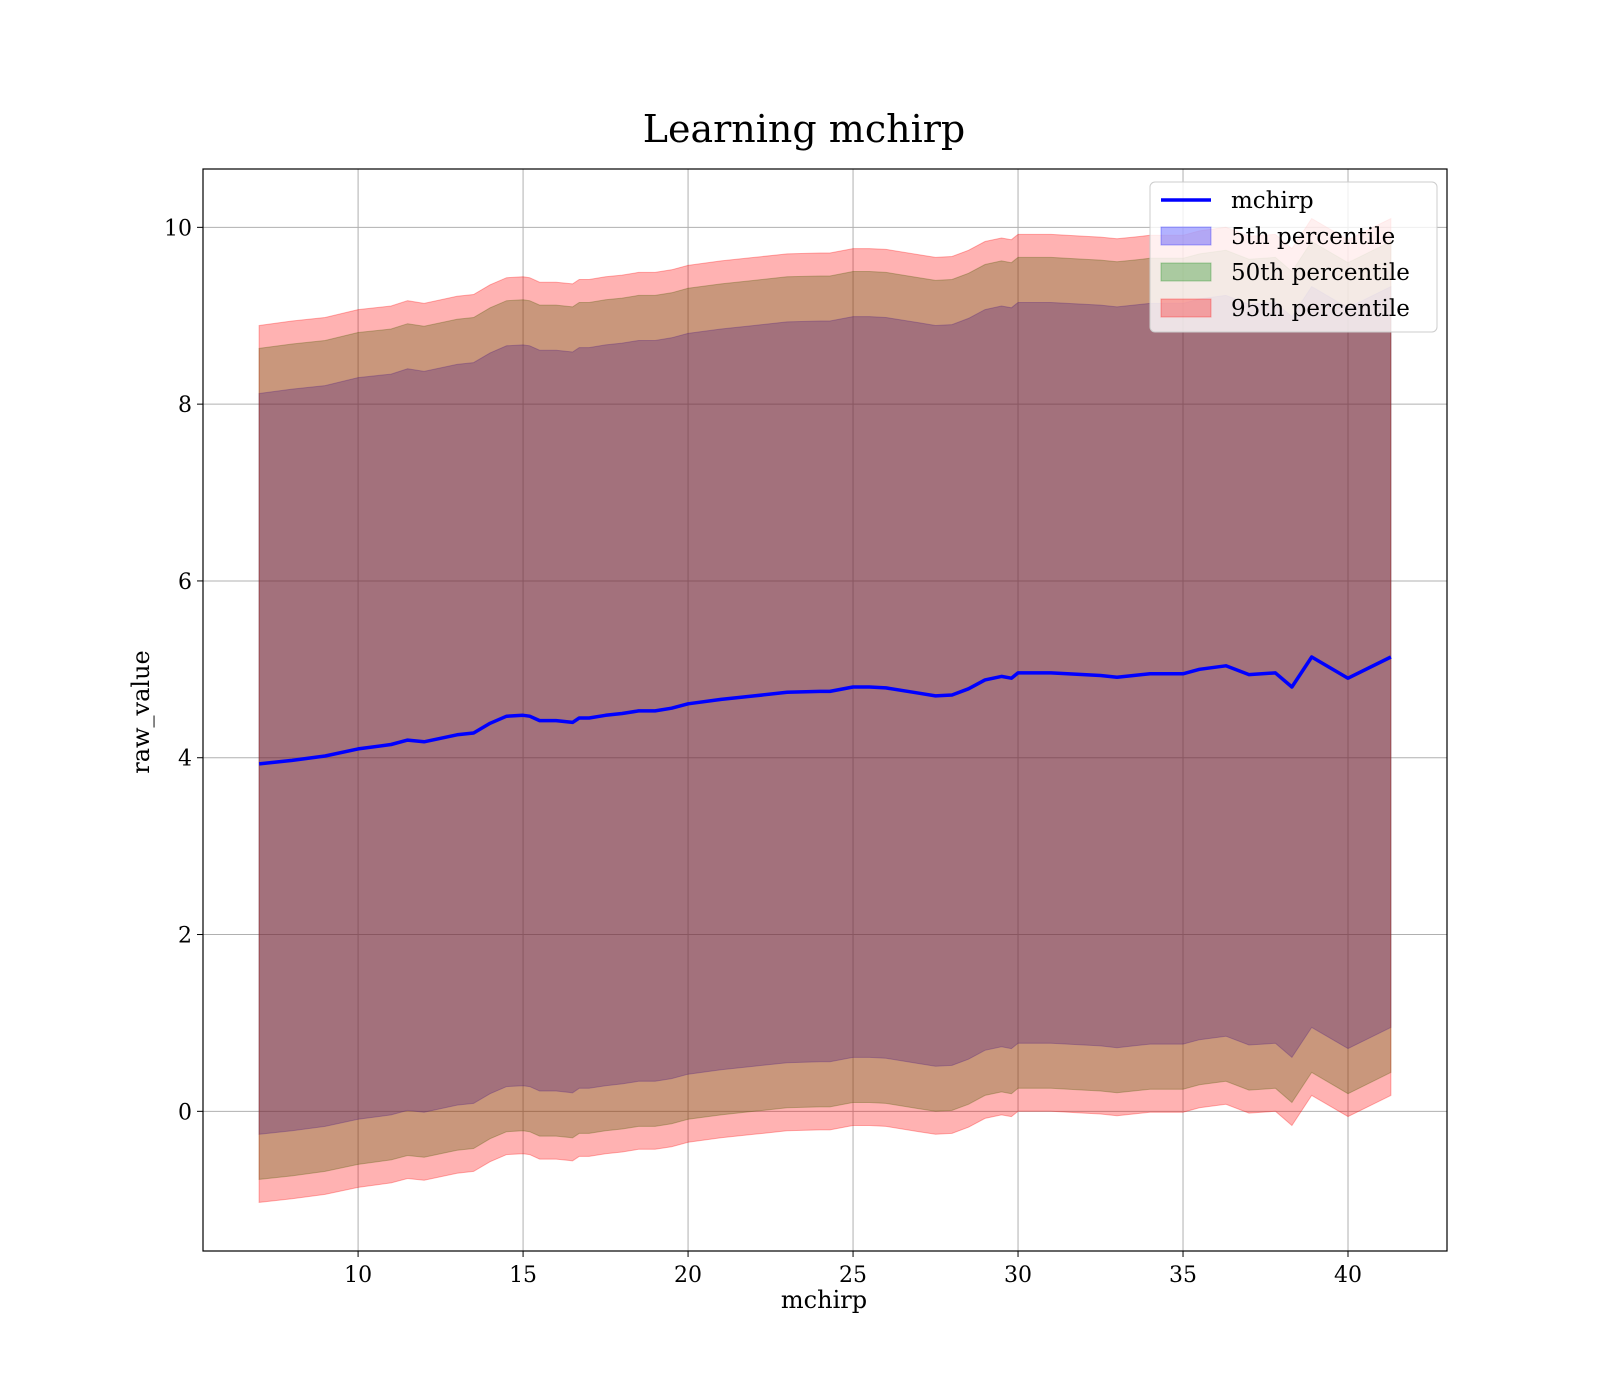  I want to click on legend-swatch-95th, so click(1186, 308).